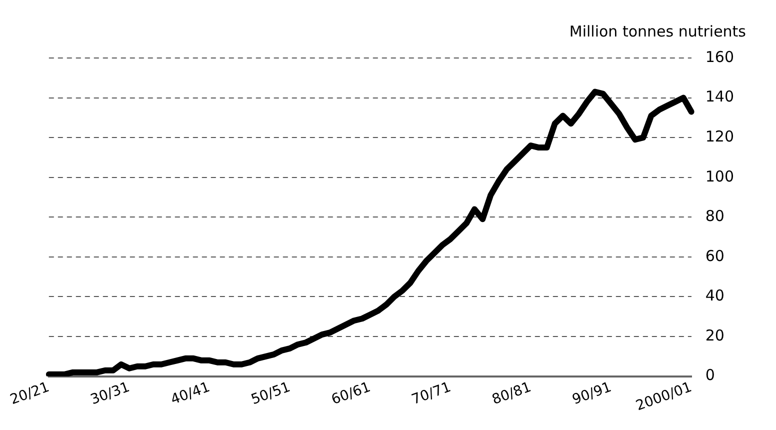 The width and height of the screenshot is (776, 430). I want to click on x-tick-label: 80/81, so click(512, 393).